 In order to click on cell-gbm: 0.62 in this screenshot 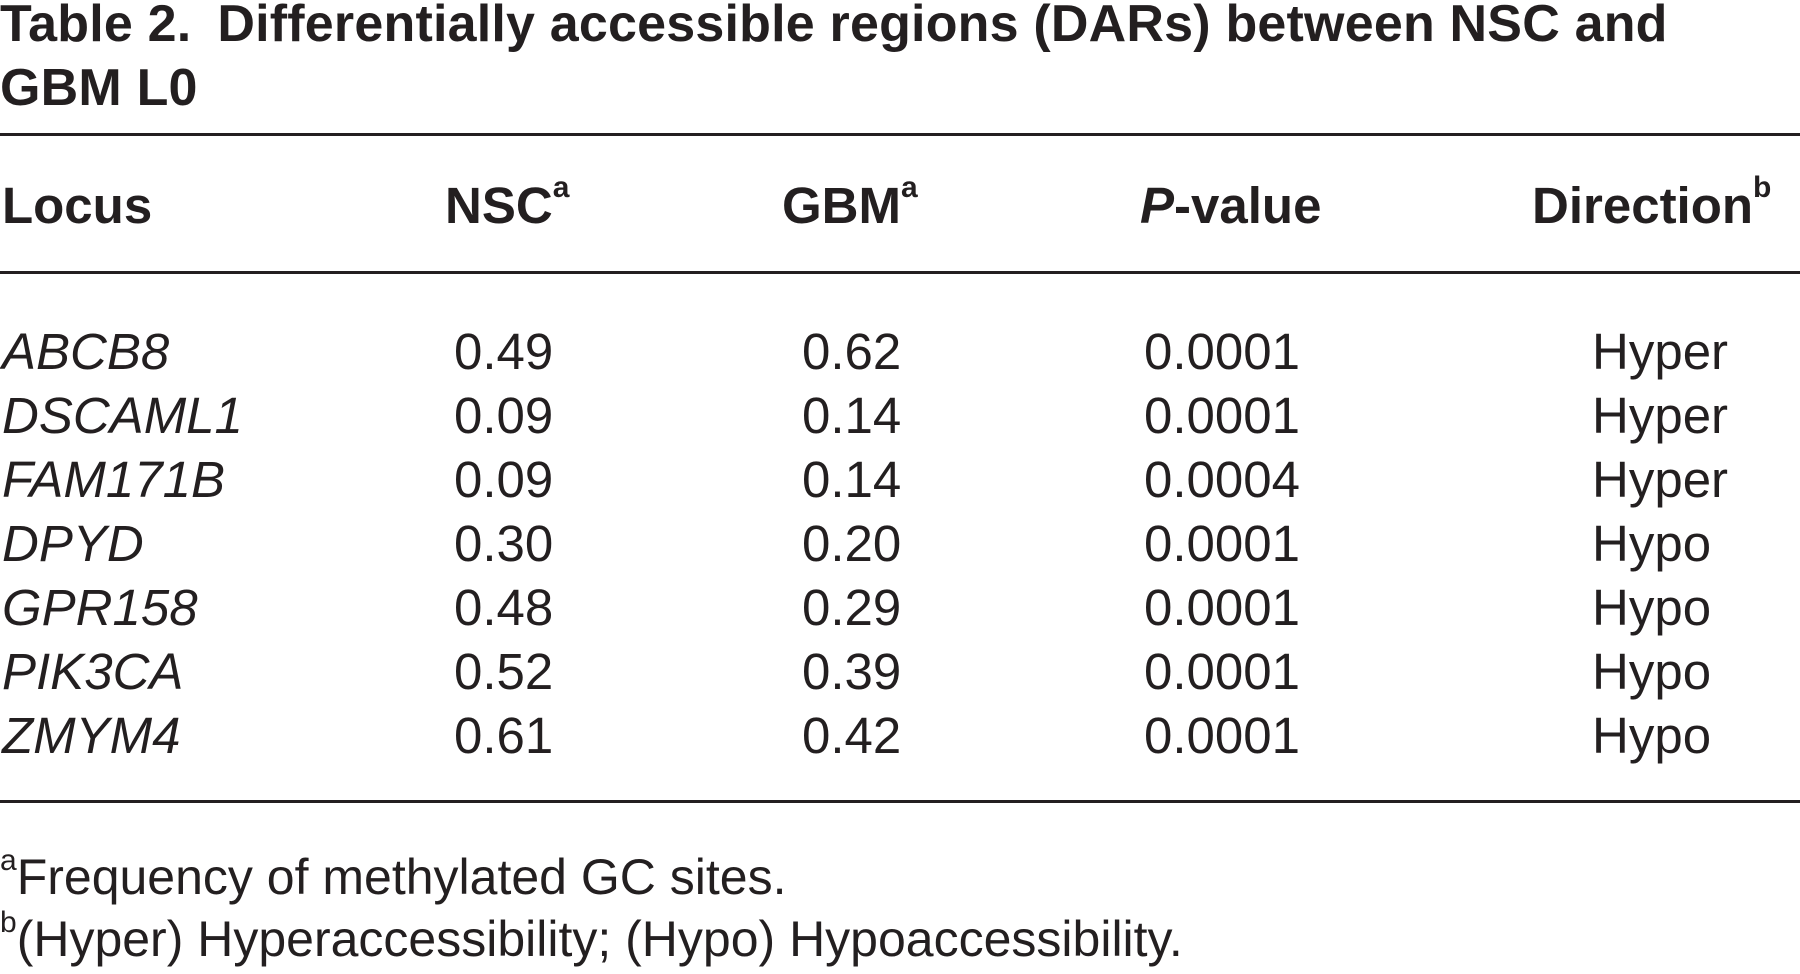, I will do `click(852, 351)`.